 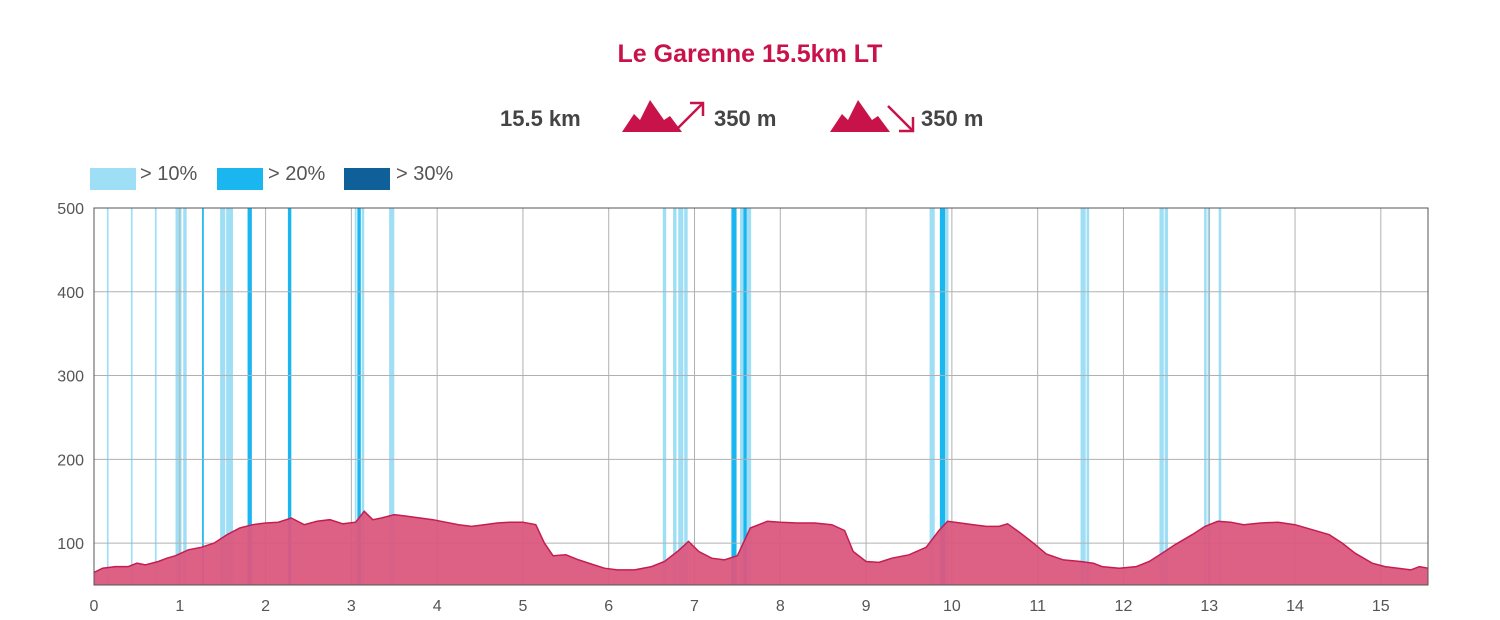 I want to click on elevation-line, so click(x=761, y=542).